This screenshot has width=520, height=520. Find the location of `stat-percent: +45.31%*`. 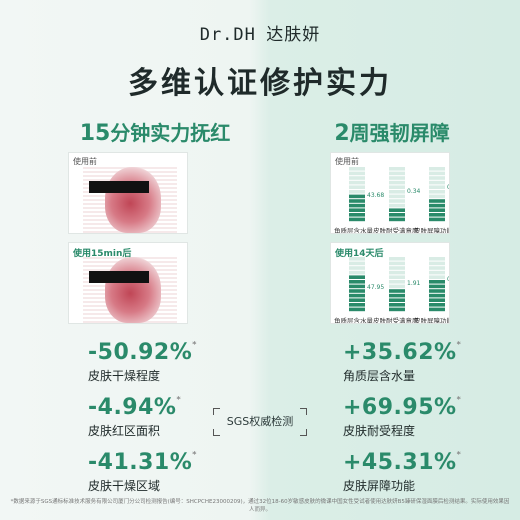

stat-percent: +45.31%* is located at coordinates (402, 462).